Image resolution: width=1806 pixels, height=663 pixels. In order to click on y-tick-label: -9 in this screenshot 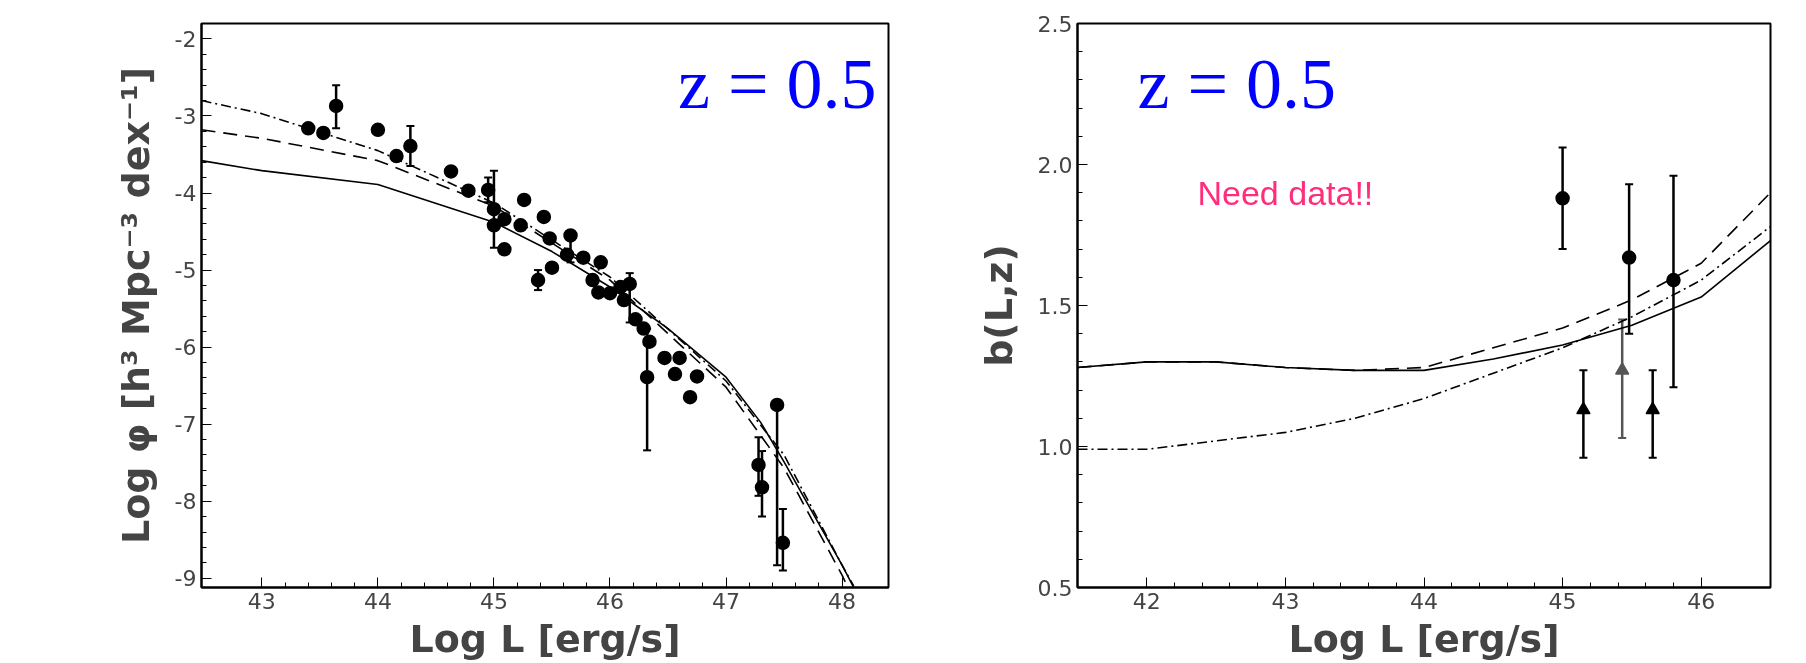, I will do `click(185, 579)`.